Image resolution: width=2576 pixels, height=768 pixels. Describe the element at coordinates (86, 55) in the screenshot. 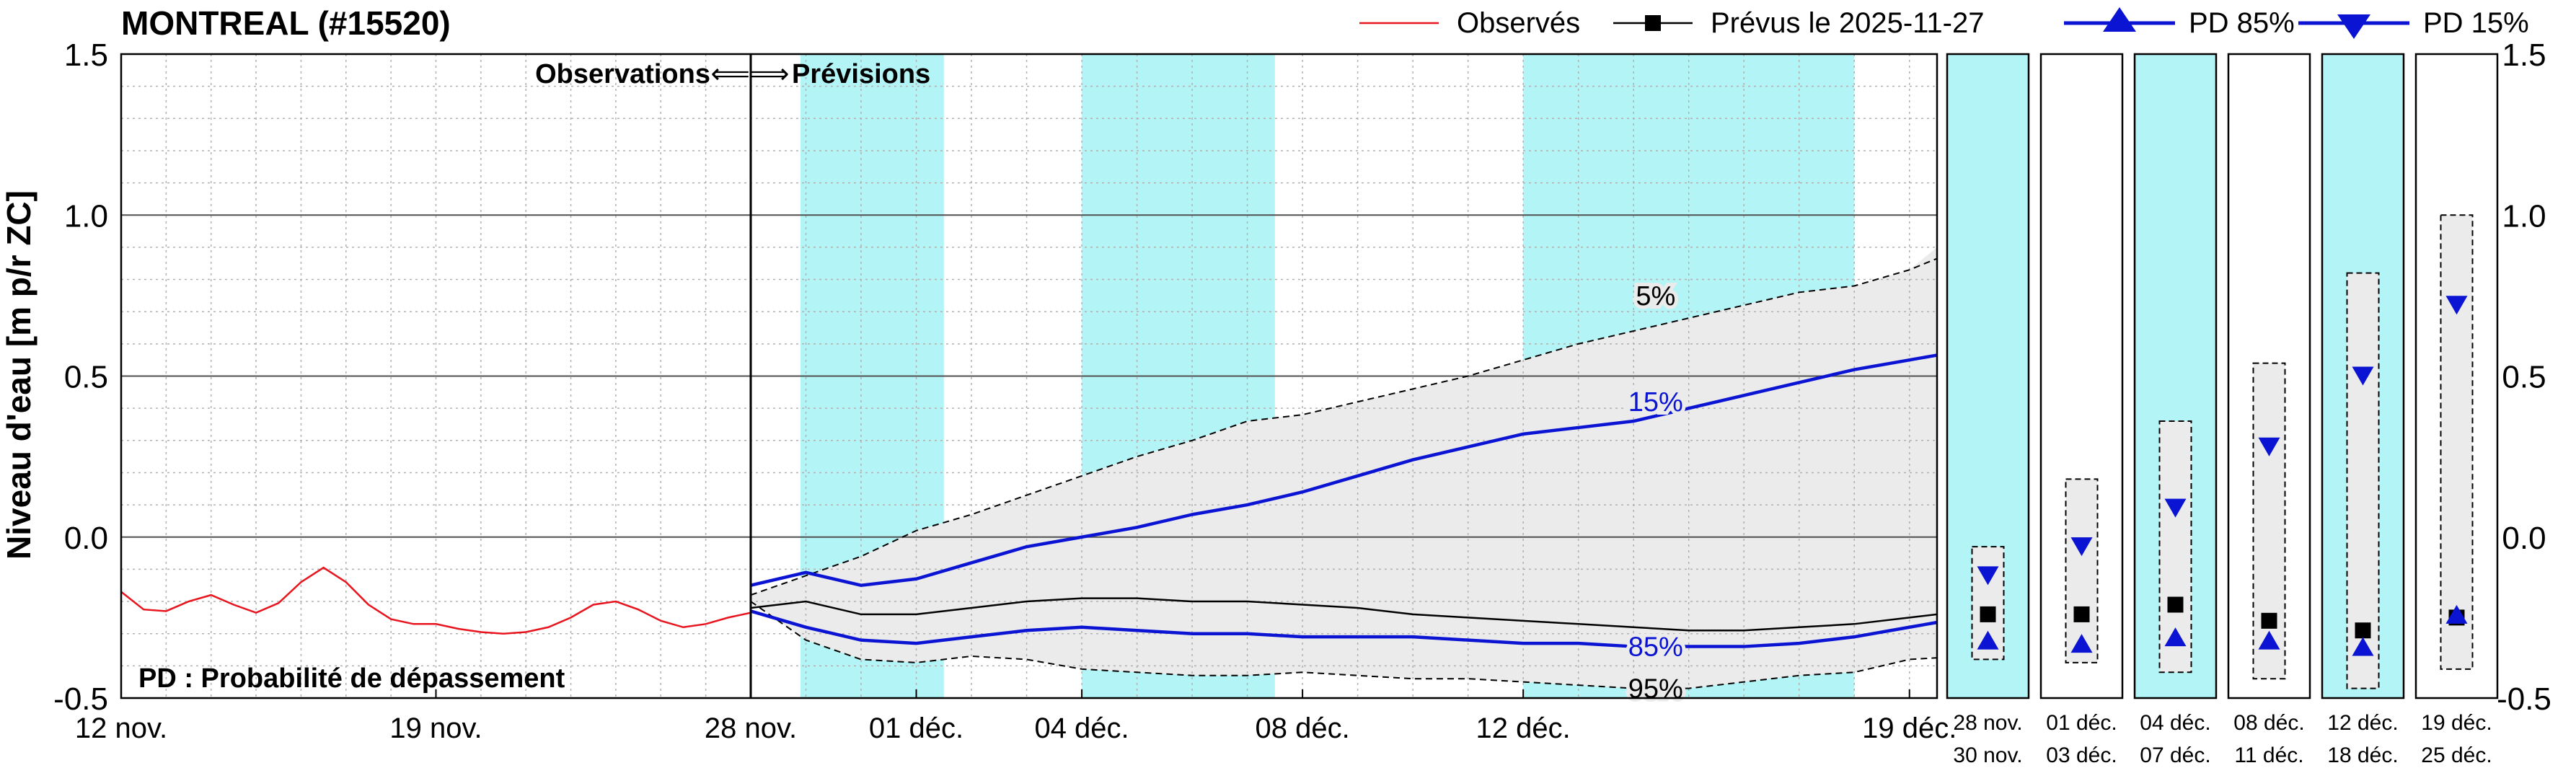

I see `y-tick-label-left: 1.5` at that location.